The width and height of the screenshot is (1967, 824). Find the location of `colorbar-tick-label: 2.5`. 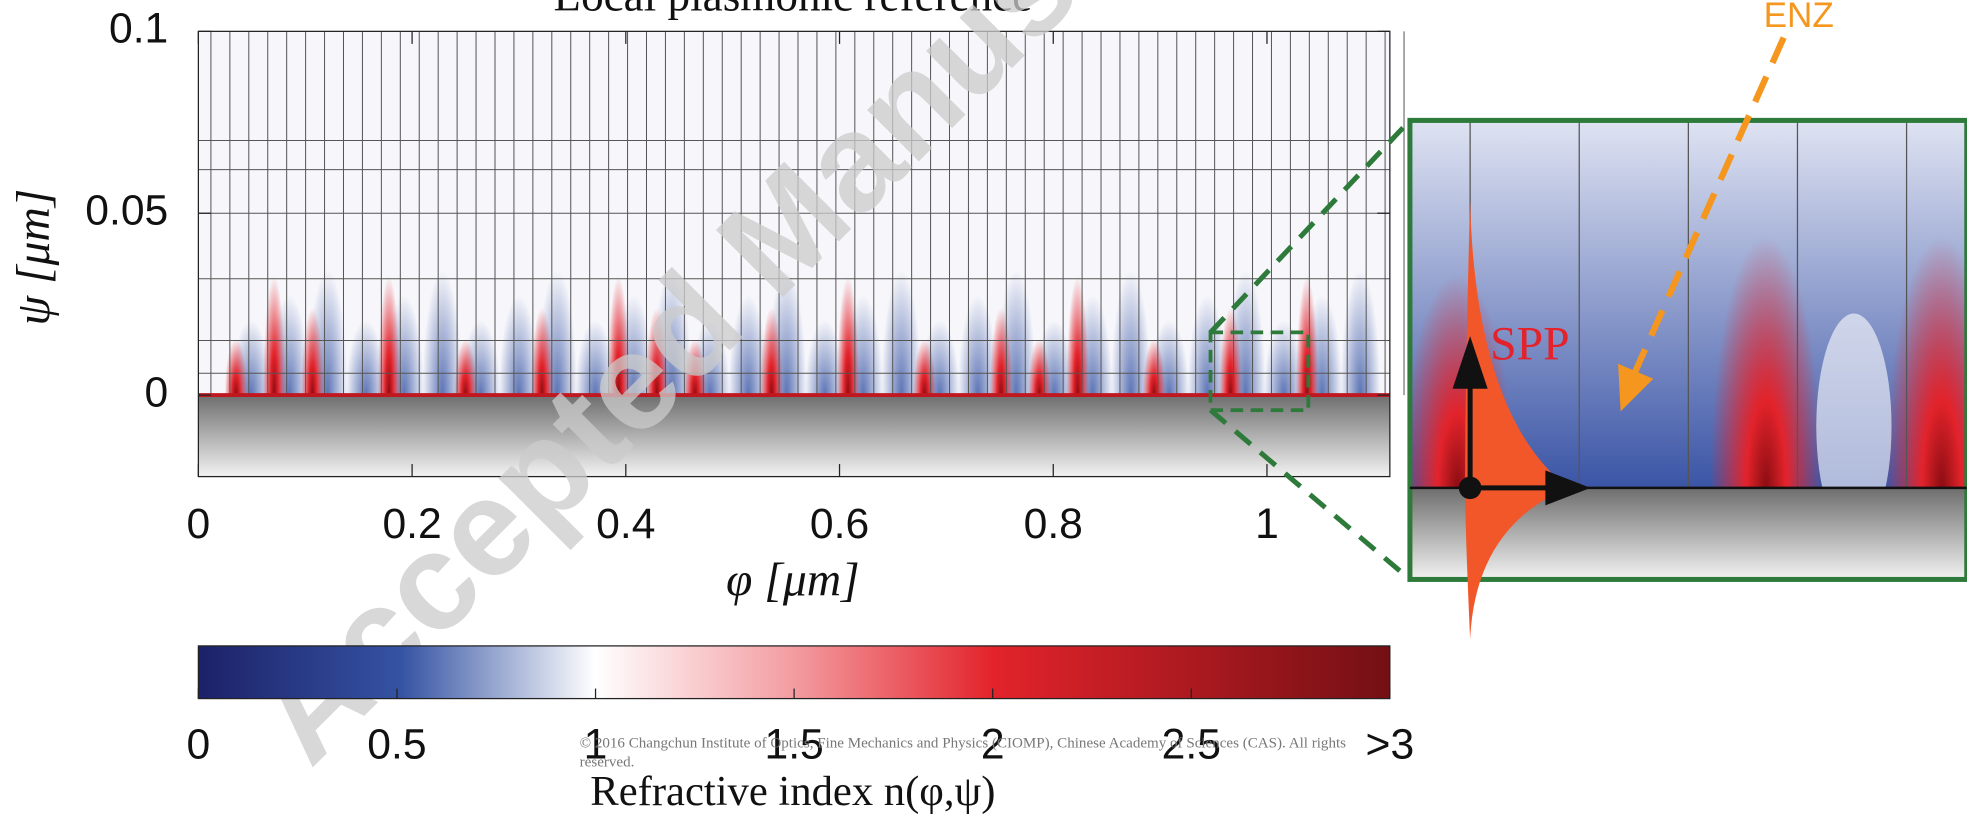

colorbar-tick-label: 2.5 is located at coordinates (1191, 745).